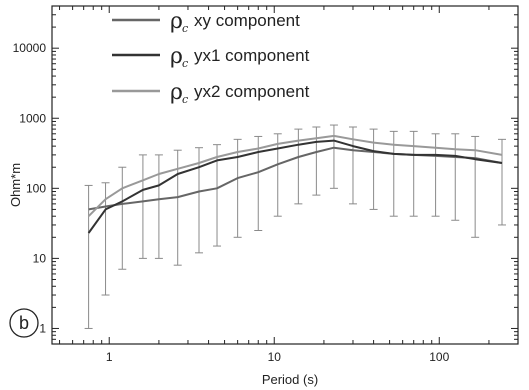 The height and width of the screenshot is (390, 529). What do you see at coordinates (275, 357) in the screenshot?
I see `x-tick-label: 10` at bounding box center [275, 357].